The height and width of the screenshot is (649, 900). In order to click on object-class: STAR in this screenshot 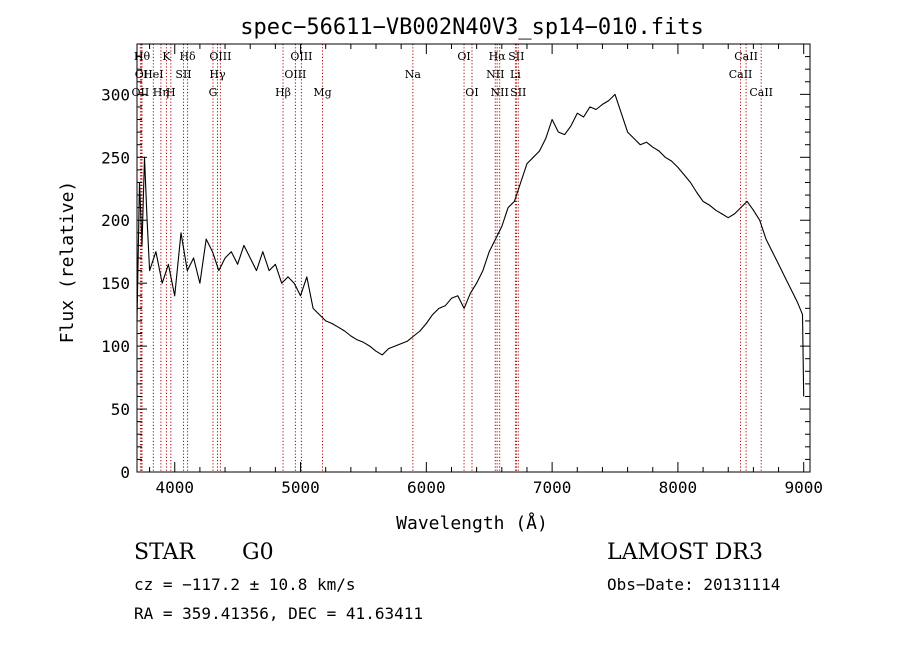, I will do `click(164, 552)`.